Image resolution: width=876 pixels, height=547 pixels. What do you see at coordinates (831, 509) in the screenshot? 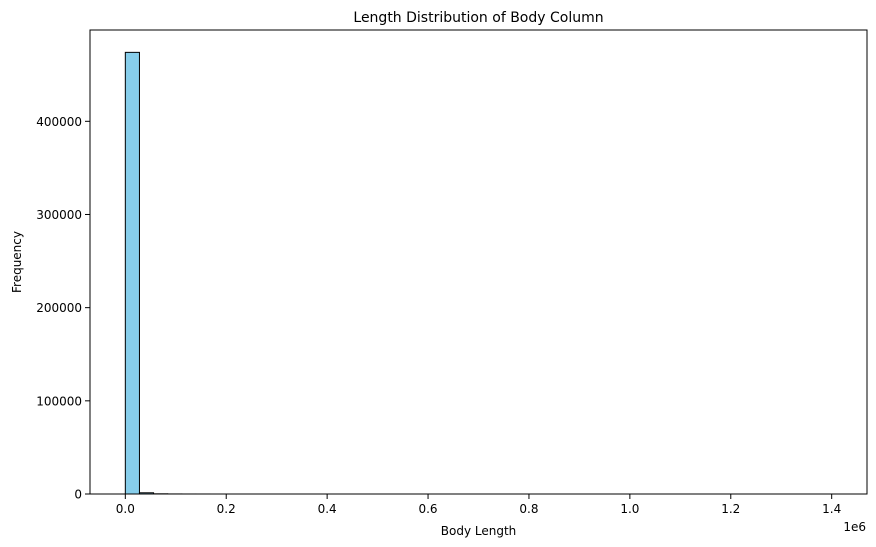
I see `x-tick-label: 1.4` at bounding box center [831, 509].